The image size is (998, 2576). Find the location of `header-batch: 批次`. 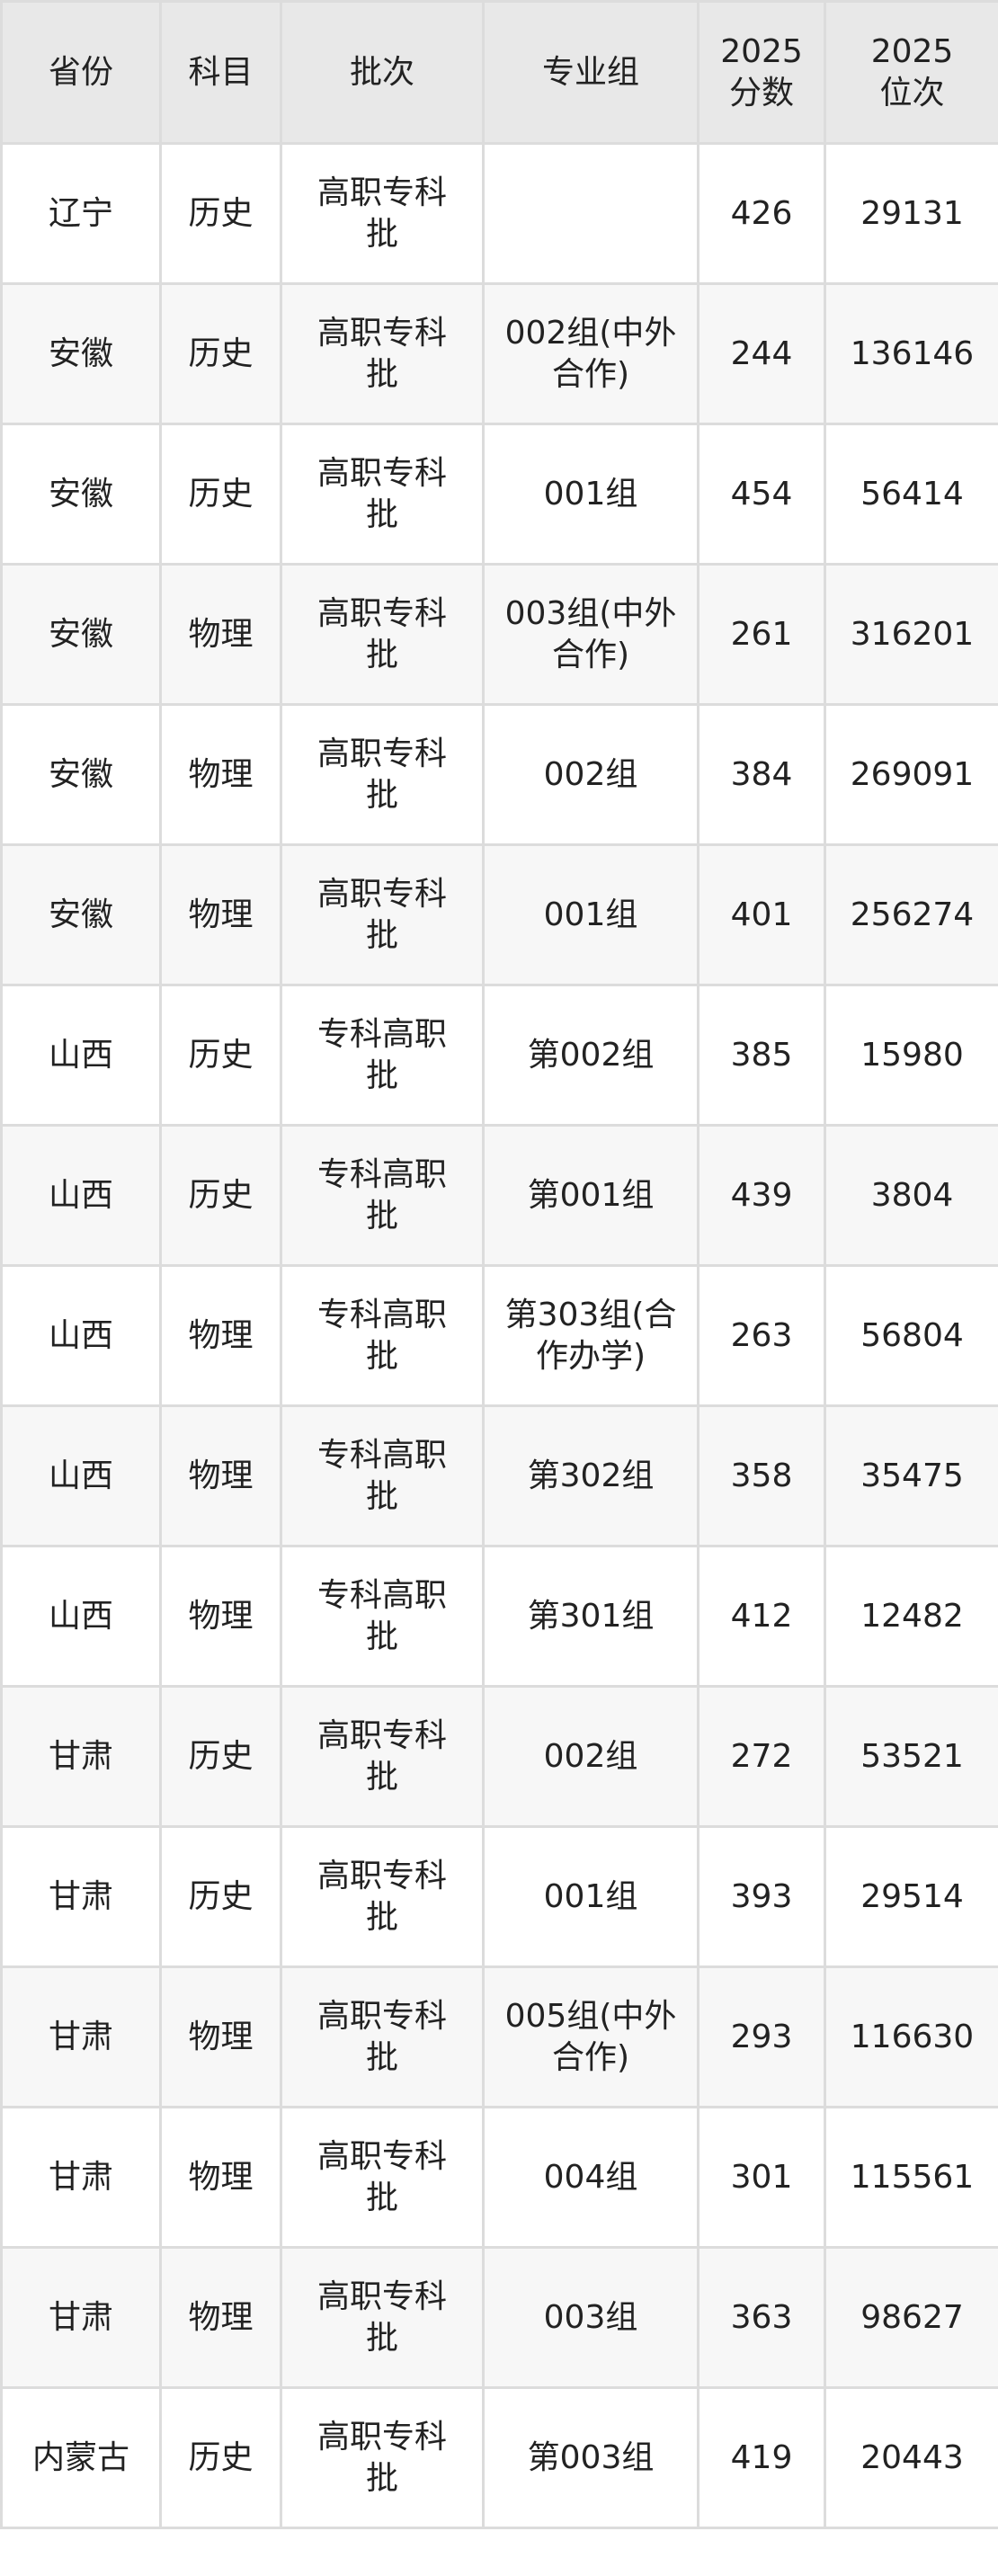

header-batch: 批次 is located at coordinates (382, 73).